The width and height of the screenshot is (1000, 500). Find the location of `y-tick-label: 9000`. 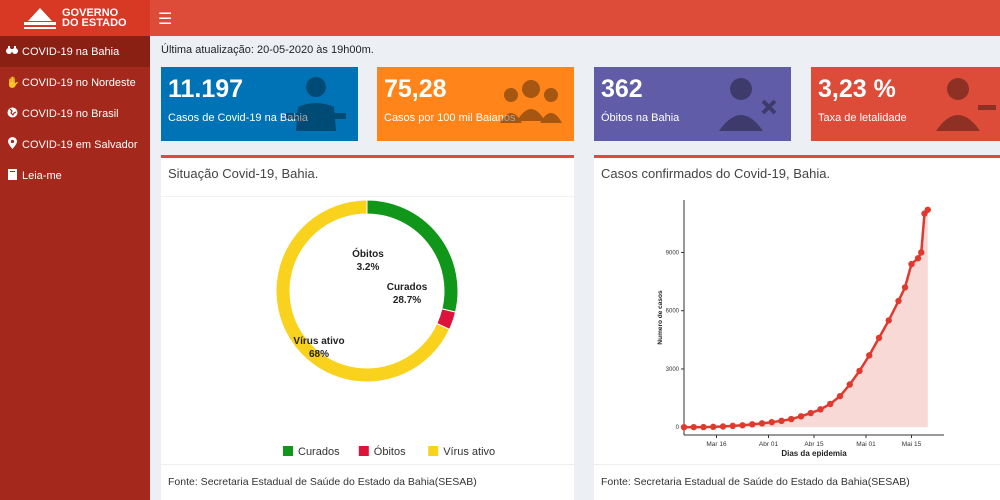

y-tick-label: 9000 is located at coordinates (673, 253).